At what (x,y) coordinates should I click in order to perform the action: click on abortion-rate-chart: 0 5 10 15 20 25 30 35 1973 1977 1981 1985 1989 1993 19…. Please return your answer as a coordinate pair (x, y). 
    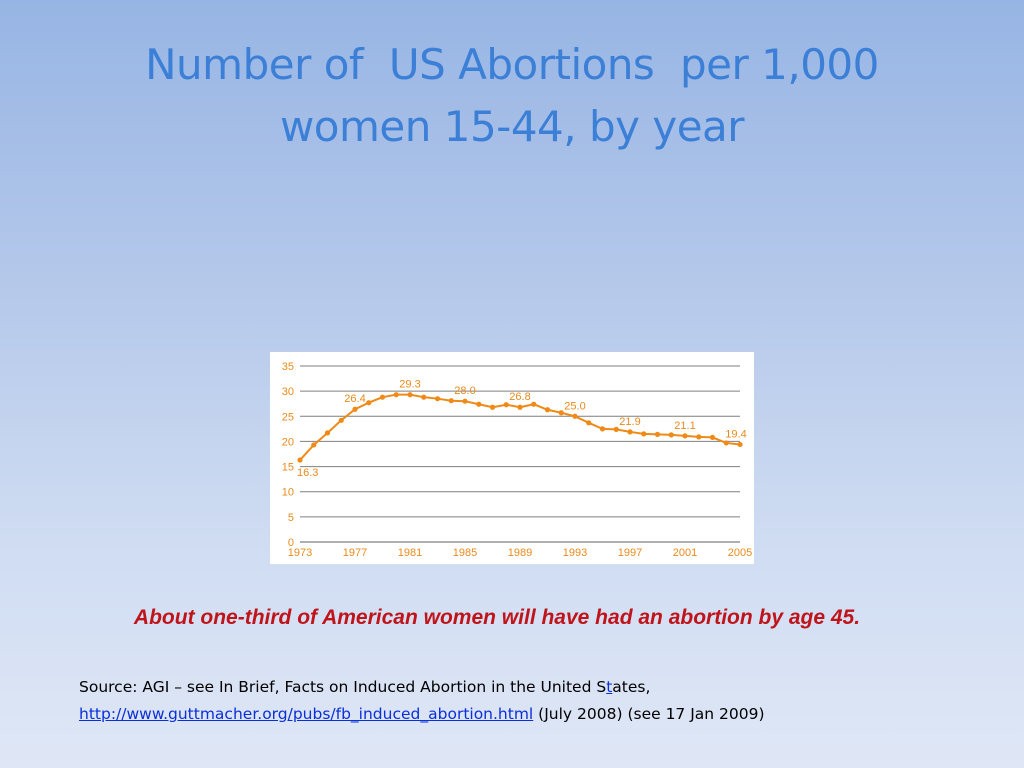
    Looking at the image, I should click on (512, 458).